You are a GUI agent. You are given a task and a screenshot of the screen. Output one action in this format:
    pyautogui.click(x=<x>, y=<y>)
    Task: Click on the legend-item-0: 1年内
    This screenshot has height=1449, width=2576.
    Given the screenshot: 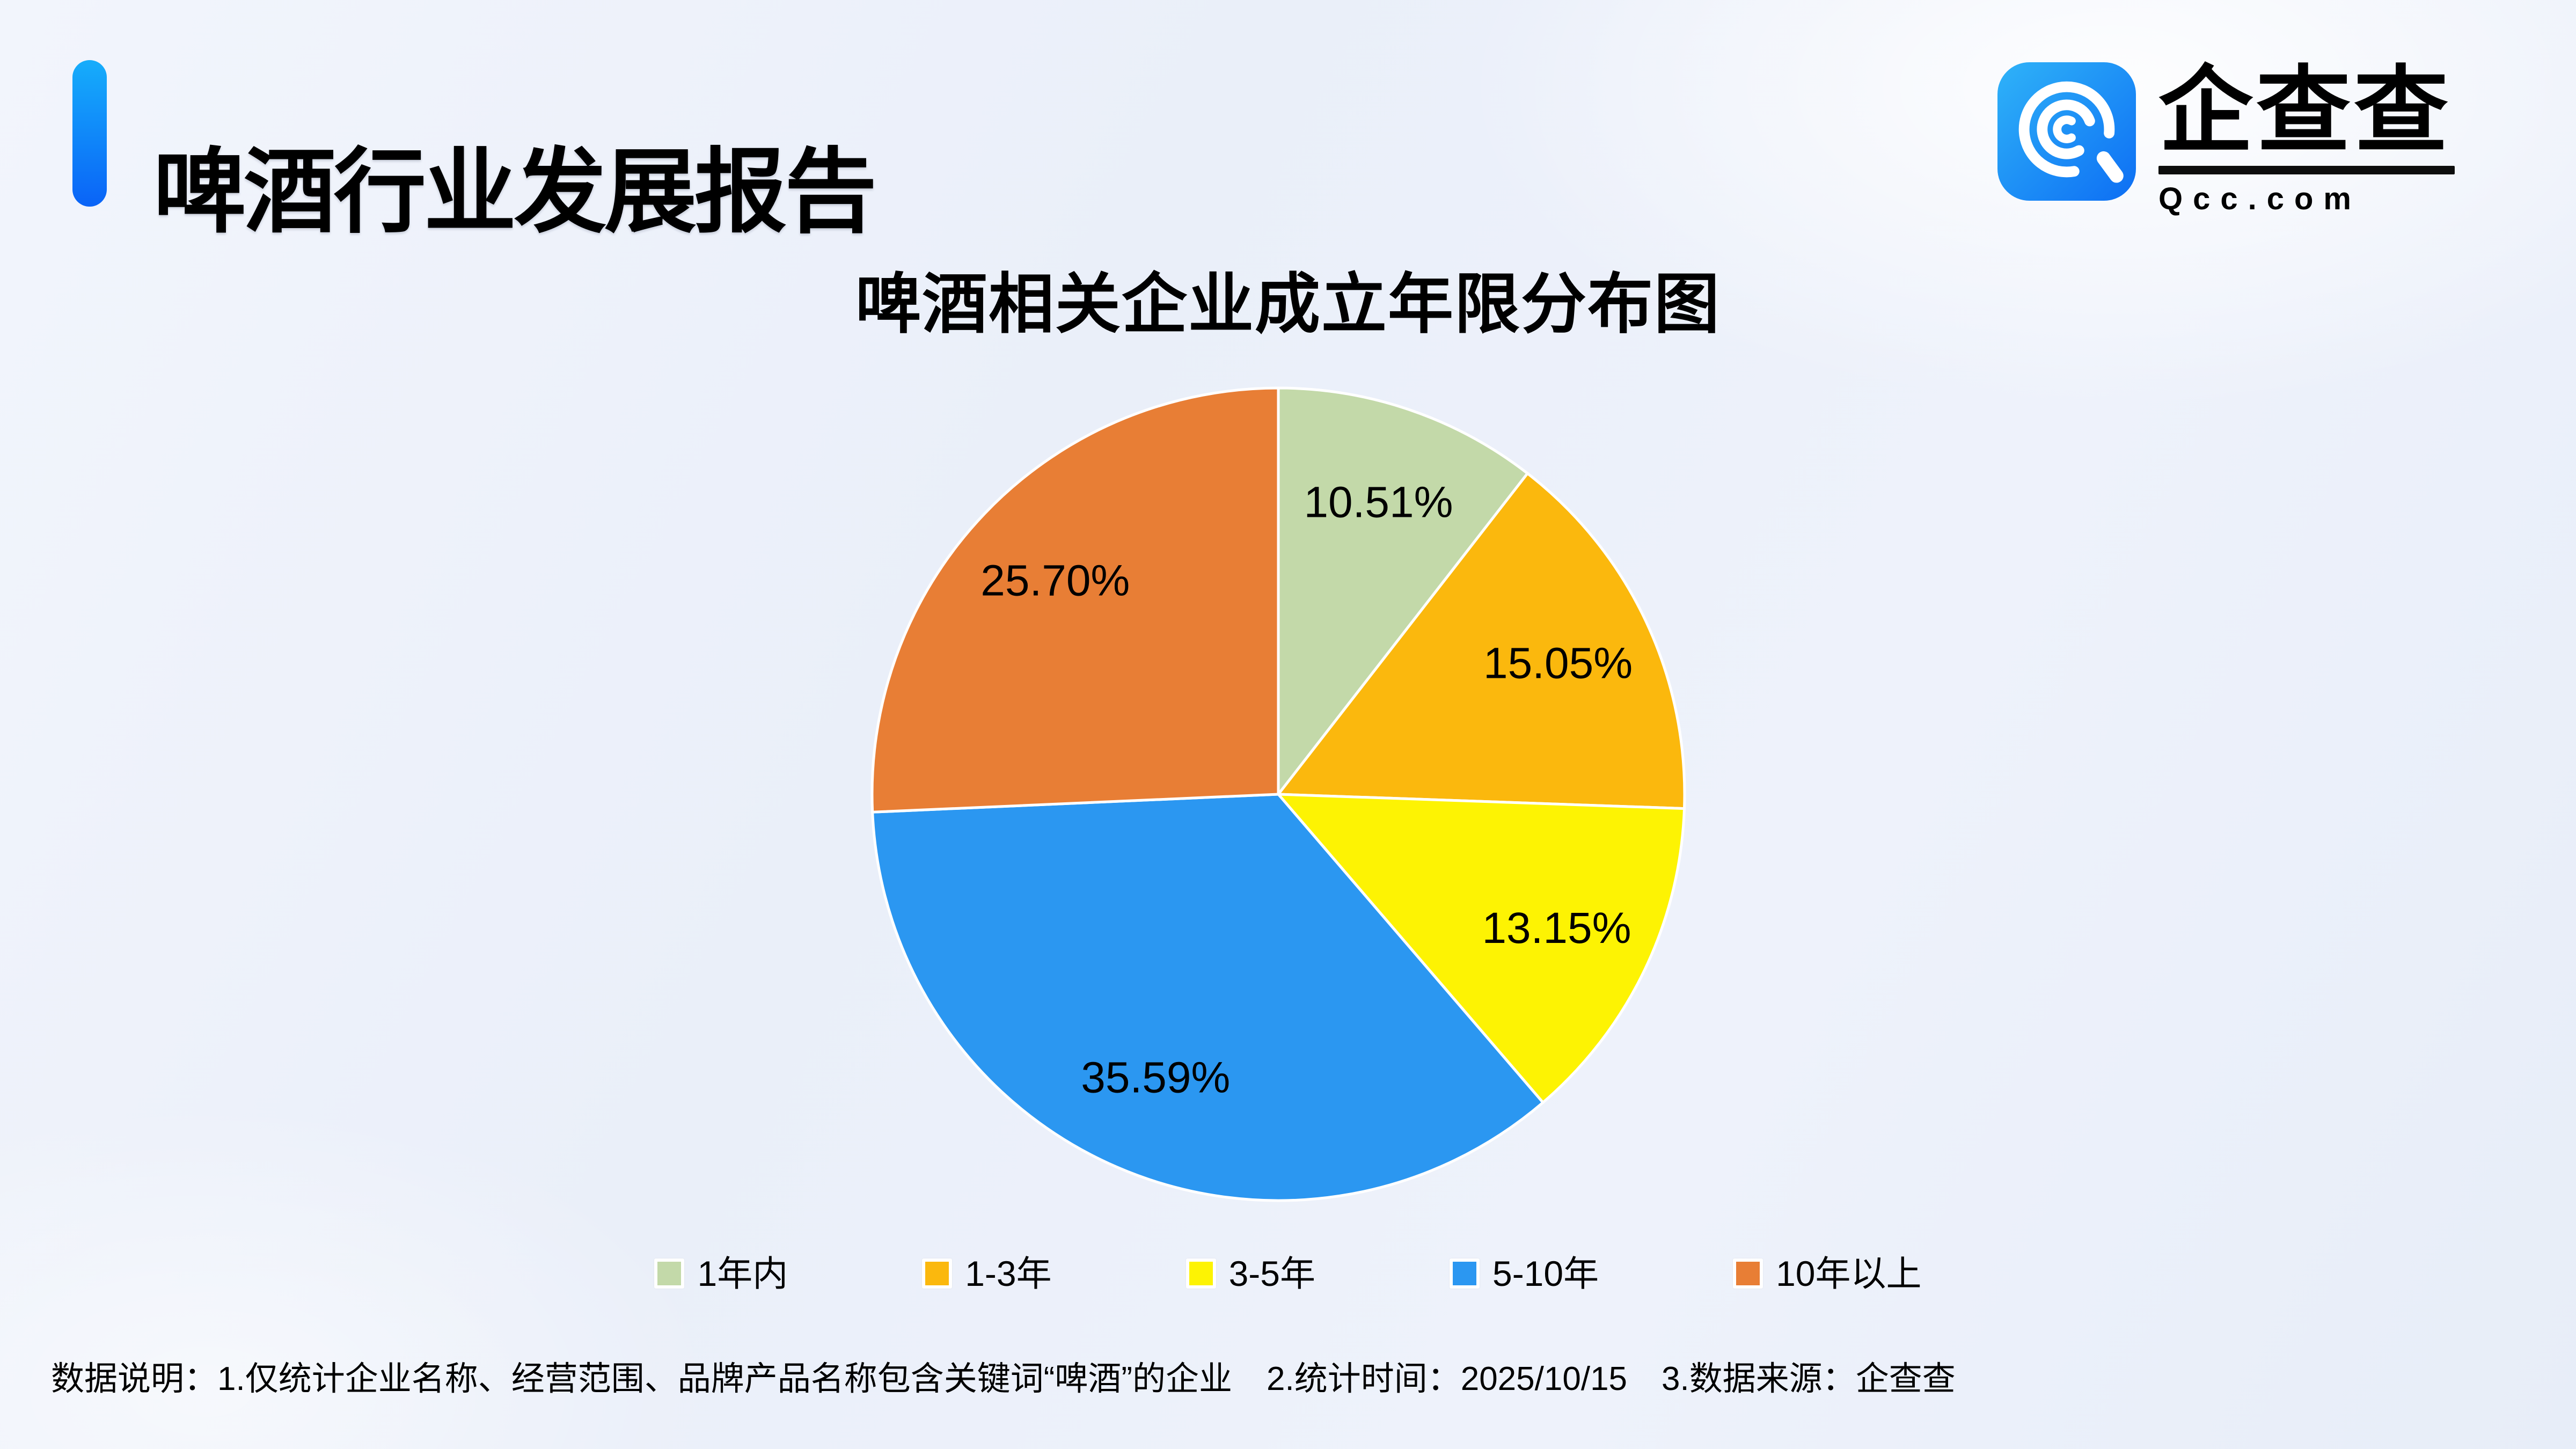 What is the action you would take?
    pyautogui.click(x=721, y=1273)
    